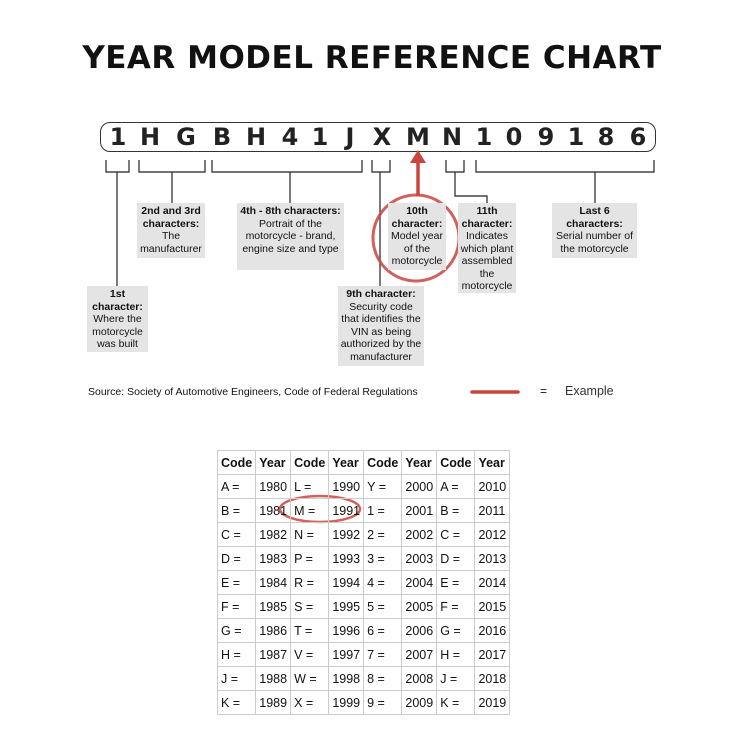  I want to click on year-cell: 2011, so click(492, 510).